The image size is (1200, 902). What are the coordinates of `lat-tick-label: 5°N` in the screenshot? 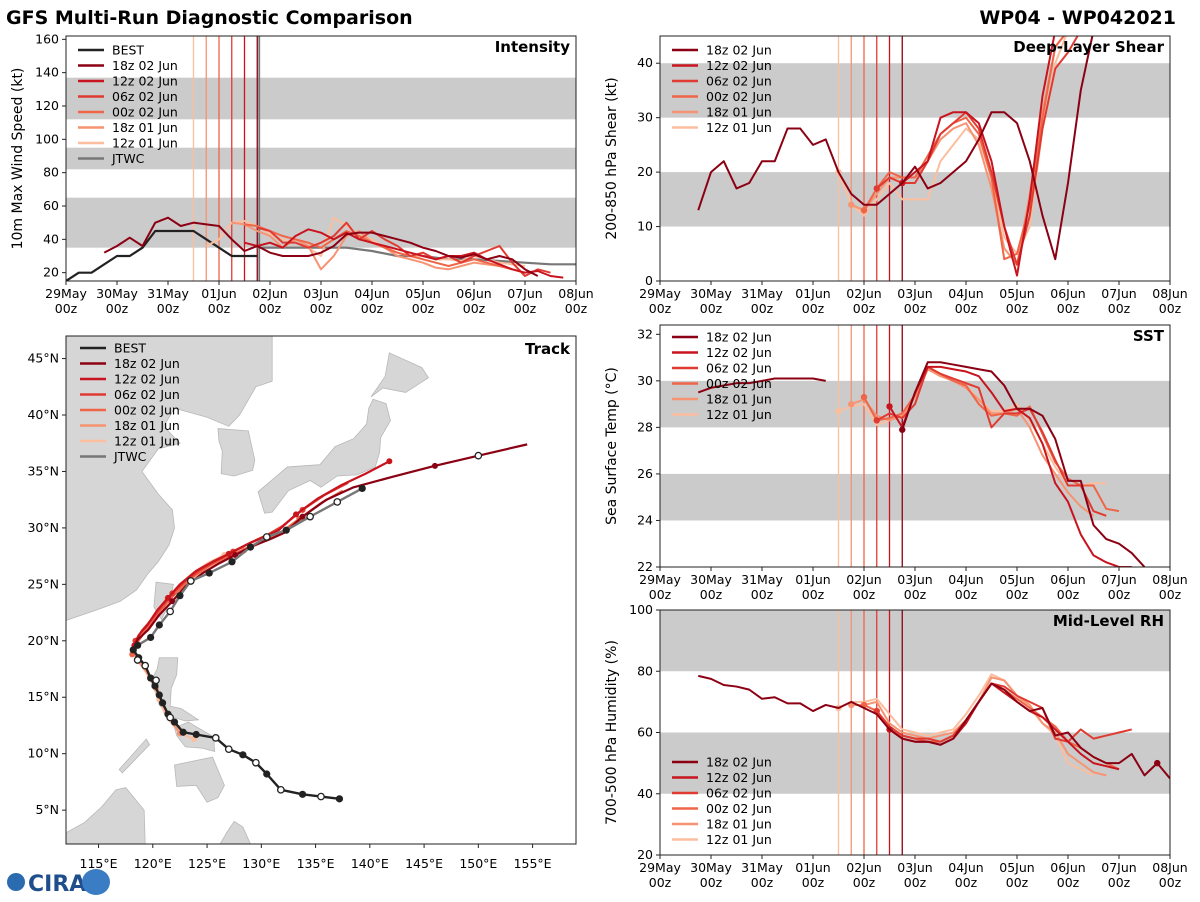 It's located at (47, 809).